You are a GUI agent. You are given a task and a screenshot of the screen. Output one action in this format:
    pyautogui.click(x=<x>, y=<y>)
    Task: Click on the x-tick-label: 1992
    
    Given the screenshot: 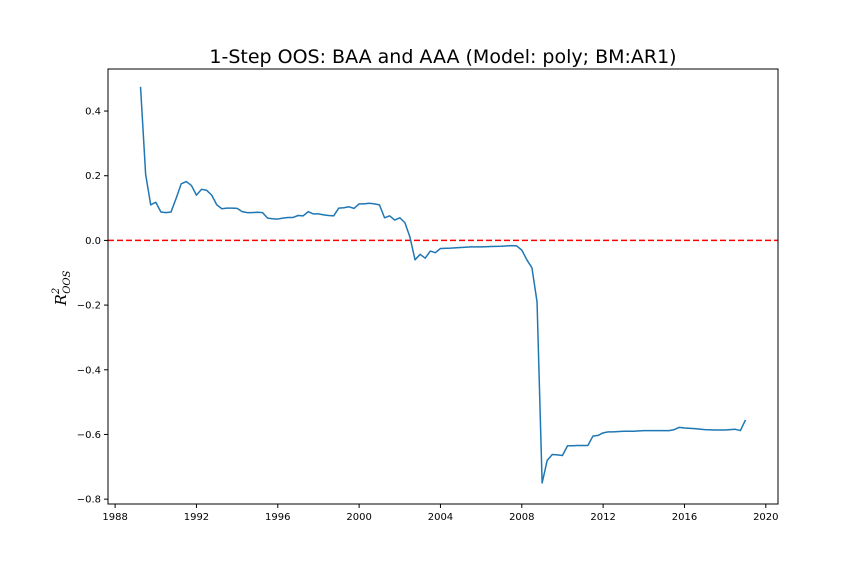 What is the action you would take?
    pyautogui.click(x=196, y=517)
    